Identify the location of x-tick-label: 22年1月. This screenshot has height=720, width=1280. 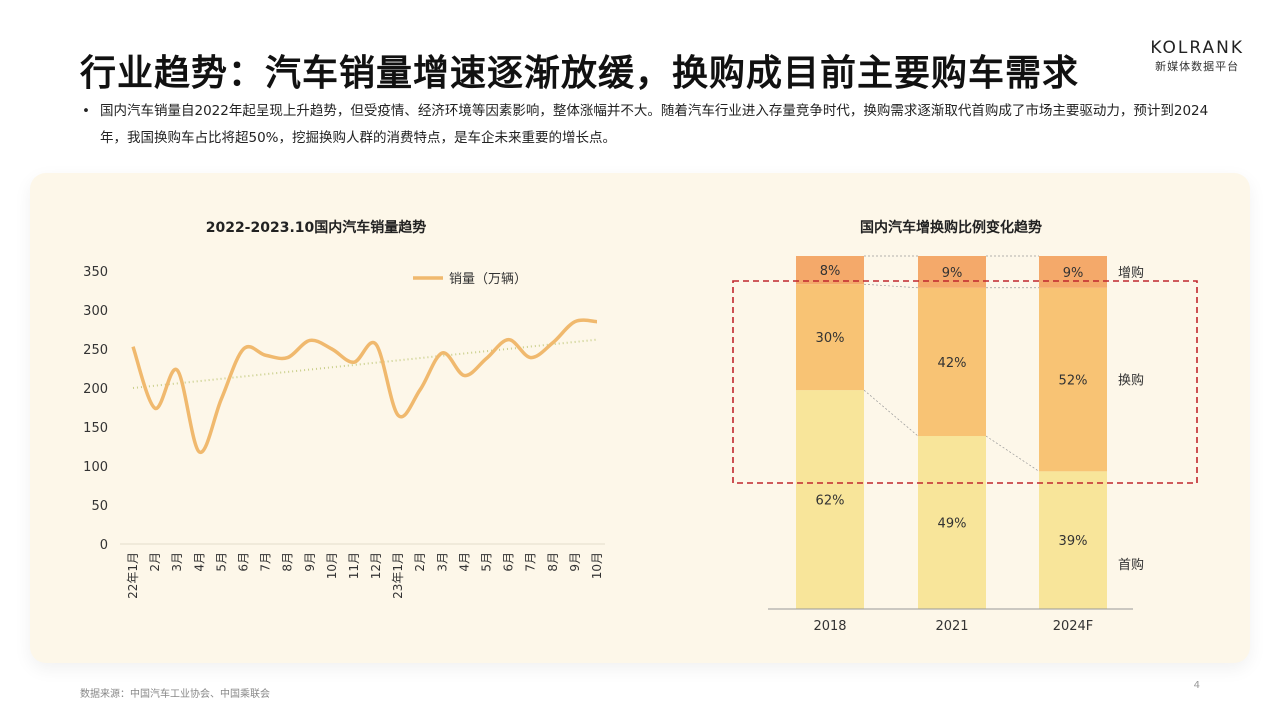
(133, 575).